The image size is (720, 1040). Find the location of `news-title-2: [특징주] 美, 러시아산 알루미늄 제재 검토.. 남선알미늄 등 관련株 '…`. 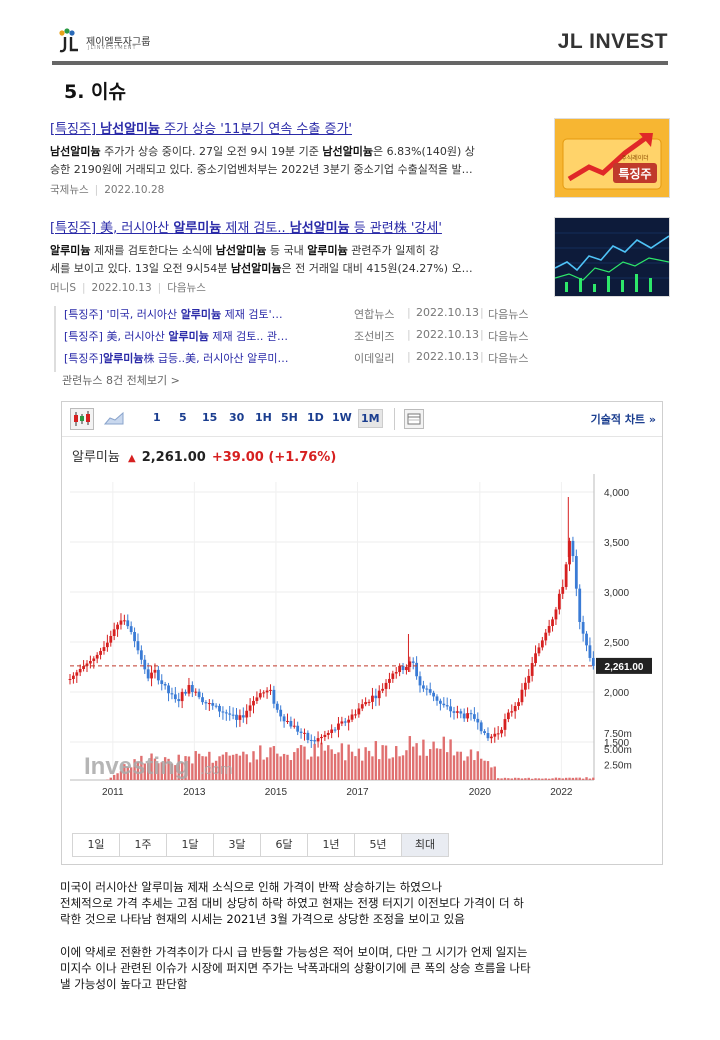

news-title-2: [특징주] 美, 러시아산 알루미늄 제재 검토.. 남선알미늄 등 관련株 '… is located at coordinates (246, 228).